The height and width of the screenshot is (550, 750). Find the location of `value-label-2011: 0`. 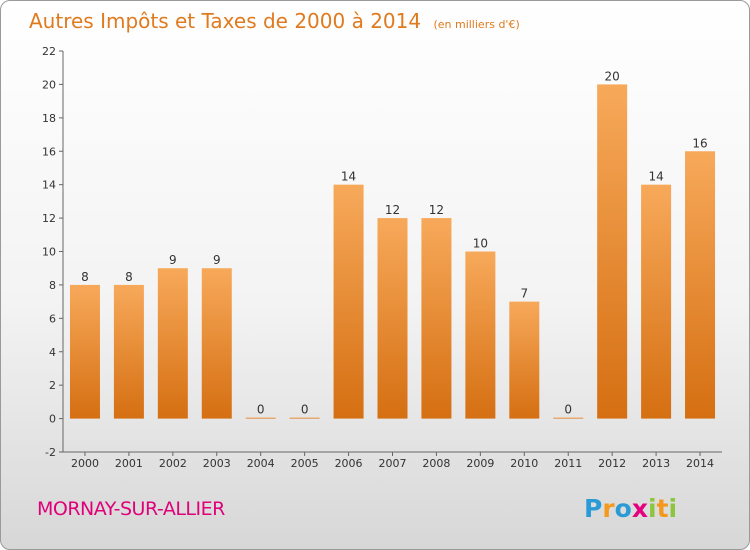

value-label-2011: 0 is located at coordinates (568, 410).